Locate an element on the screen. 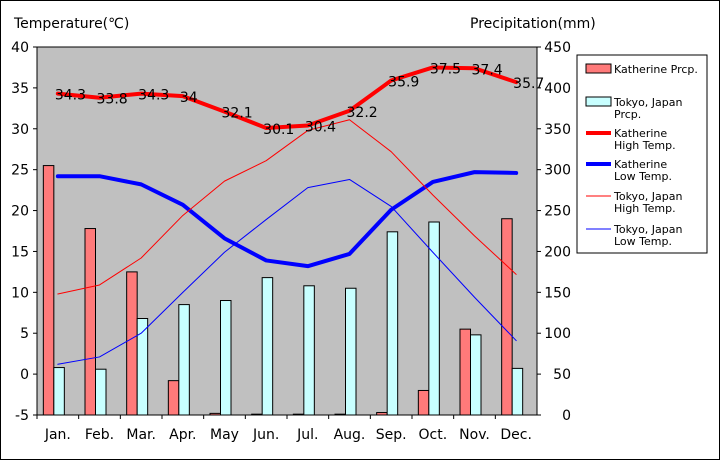  data-label: 33.8 is located at coordinates (112, 100).